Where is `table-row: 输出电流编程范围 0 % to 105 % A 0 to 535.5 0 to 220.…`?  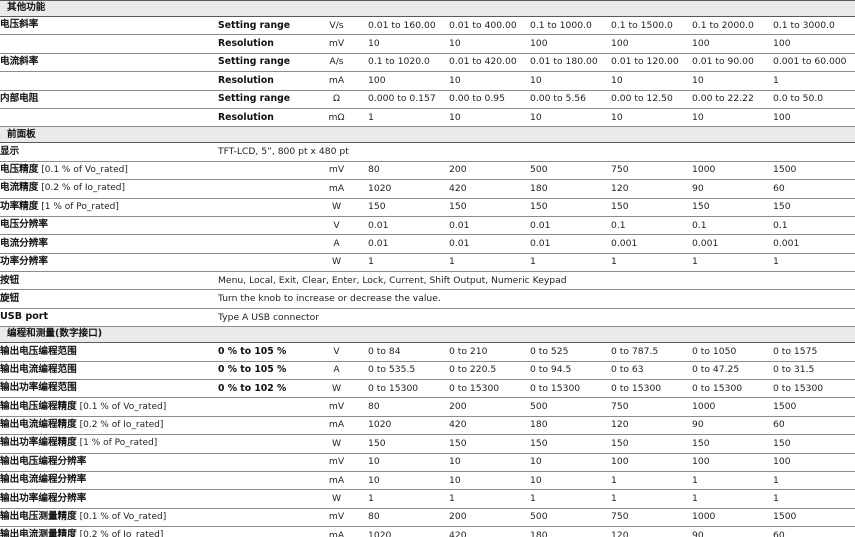
table-row: 输出电流编程范围 0 % to 105 % A 0 to 535.5 0 to 220.… is located at coordinates (427, 371).